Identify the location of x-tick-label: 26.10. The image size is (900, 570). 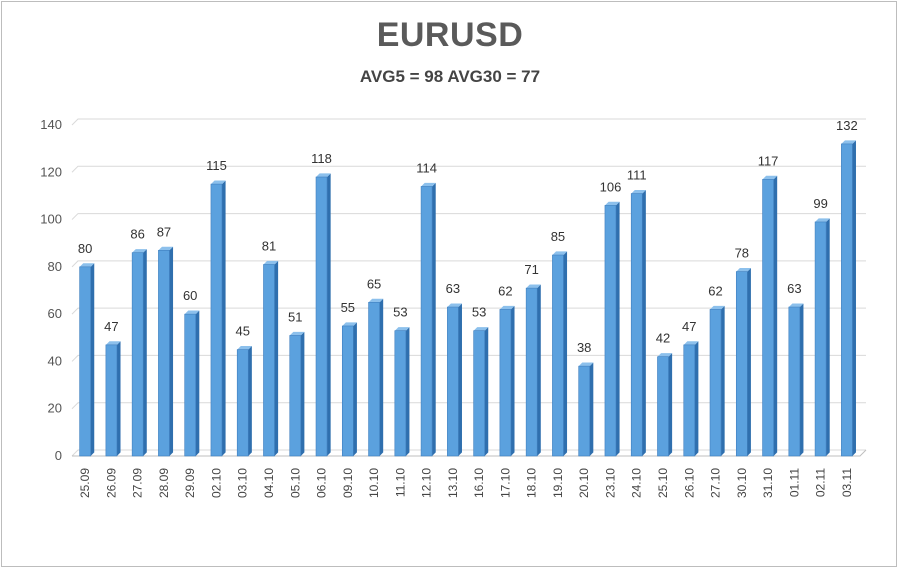
(689, 483).